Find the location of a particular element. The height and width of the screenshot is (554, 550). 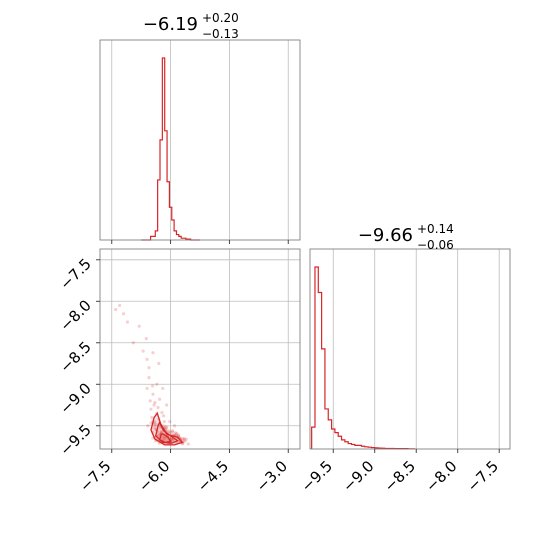

right-x-tick-label-2: −8.5 is located at coordinates (400, 476).